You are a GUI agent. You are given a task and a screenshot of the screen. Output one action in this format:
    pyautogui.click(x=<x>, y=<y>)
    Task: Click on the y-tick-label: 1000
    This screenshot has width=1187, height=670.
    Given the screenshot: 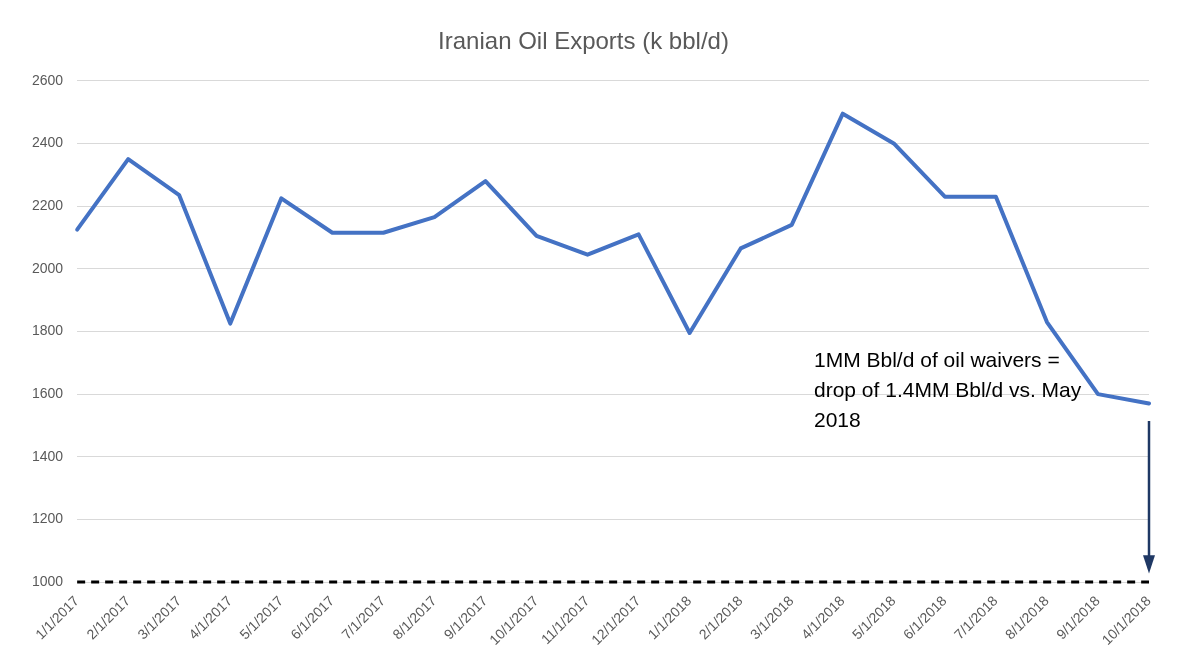 What is the action you would take?
    pyautogui.click(x=47, y=580)
    